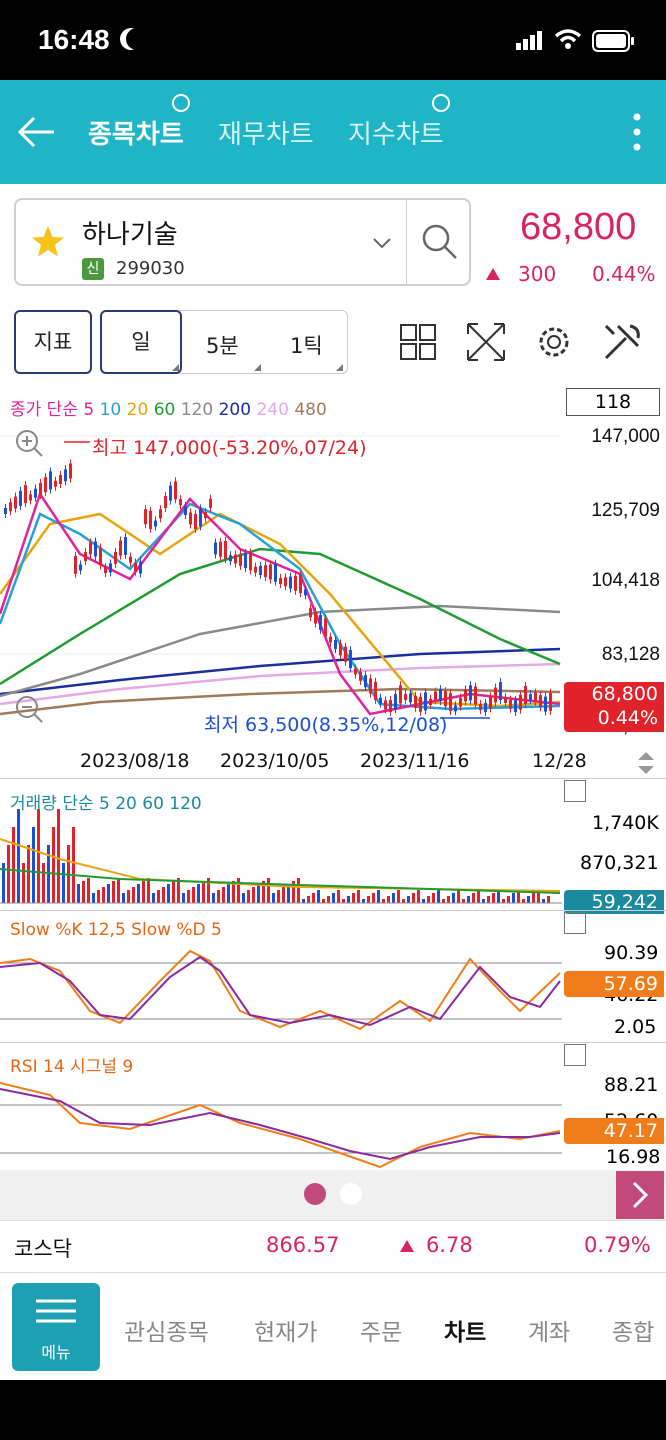  I want to click on stoch-tick-0: 90.39, so click(631, 953).